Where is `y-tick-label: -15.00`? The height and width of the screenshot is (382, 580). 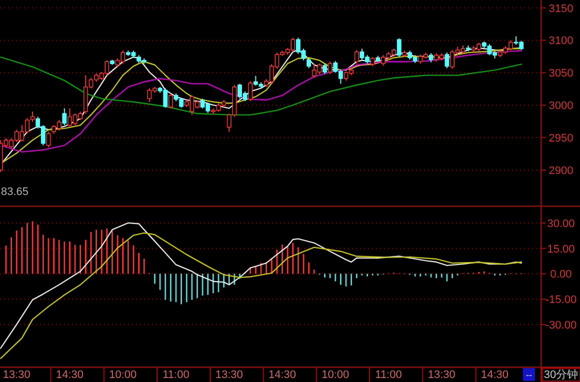 y-tick-label: -15.00 is located at coordinates (561, 300).